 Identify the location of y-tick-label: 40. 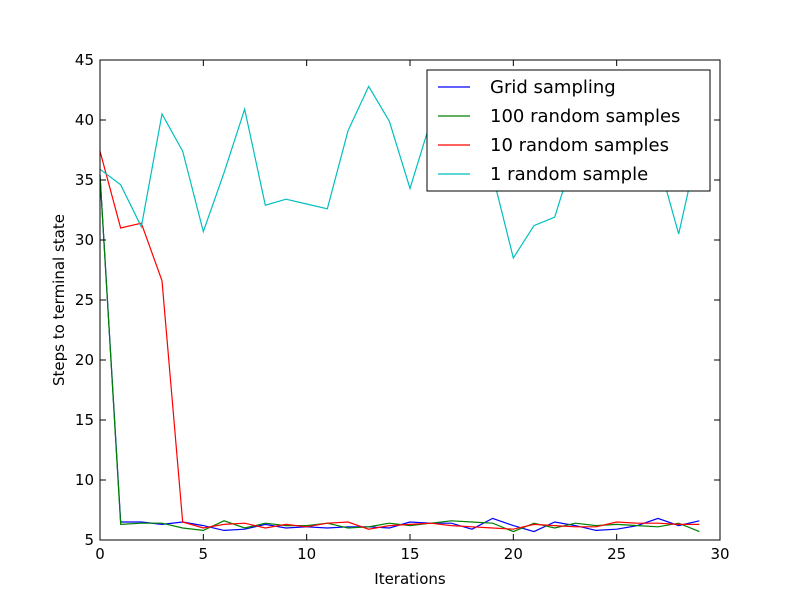
(84, 120).